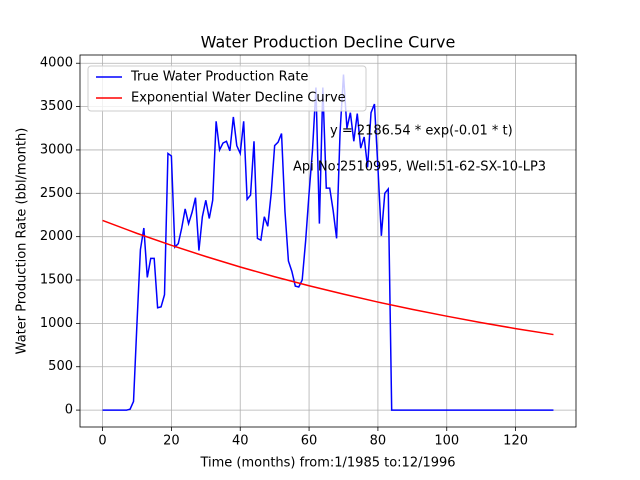 The width and height of the screenshot is (640, 480). What do you see at coordinates (219, 77) in the screenshot?
I see `legend-label: True Water Production Rate` at bounding box center [219, 77].